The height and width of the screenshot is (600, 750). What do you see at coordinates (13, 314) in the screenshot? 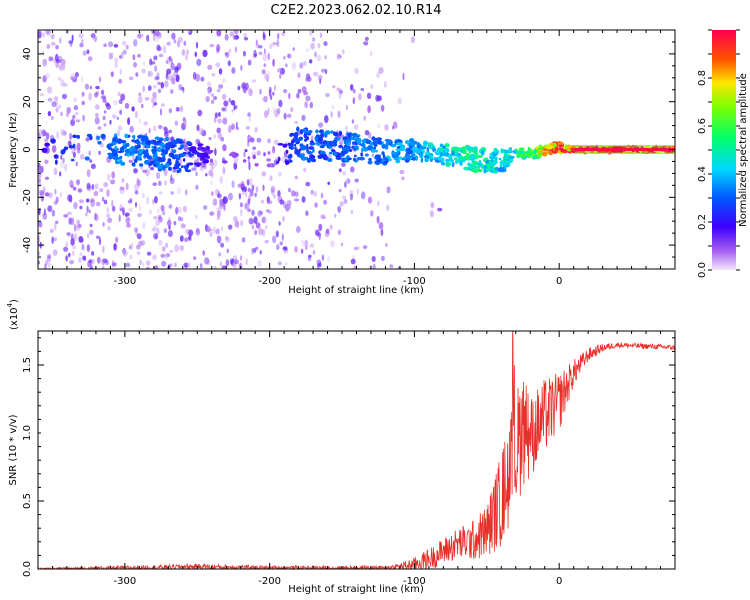
I see `svg-text: (x104)` at bounding box center [13, 314].